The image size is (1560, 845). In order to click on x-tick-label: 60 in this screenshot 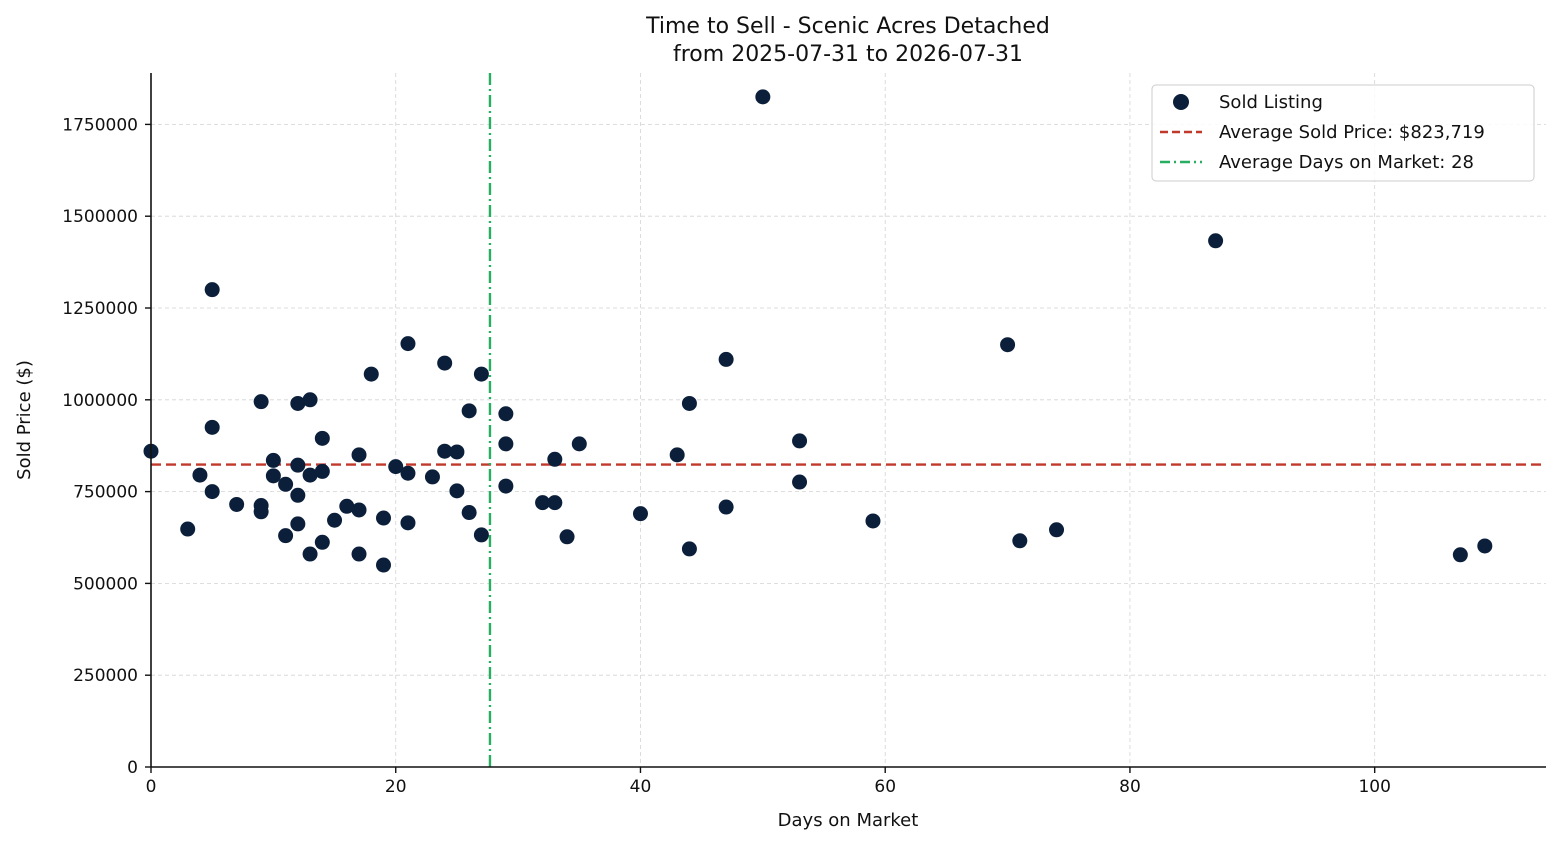, I will do `click(885, 787)`.